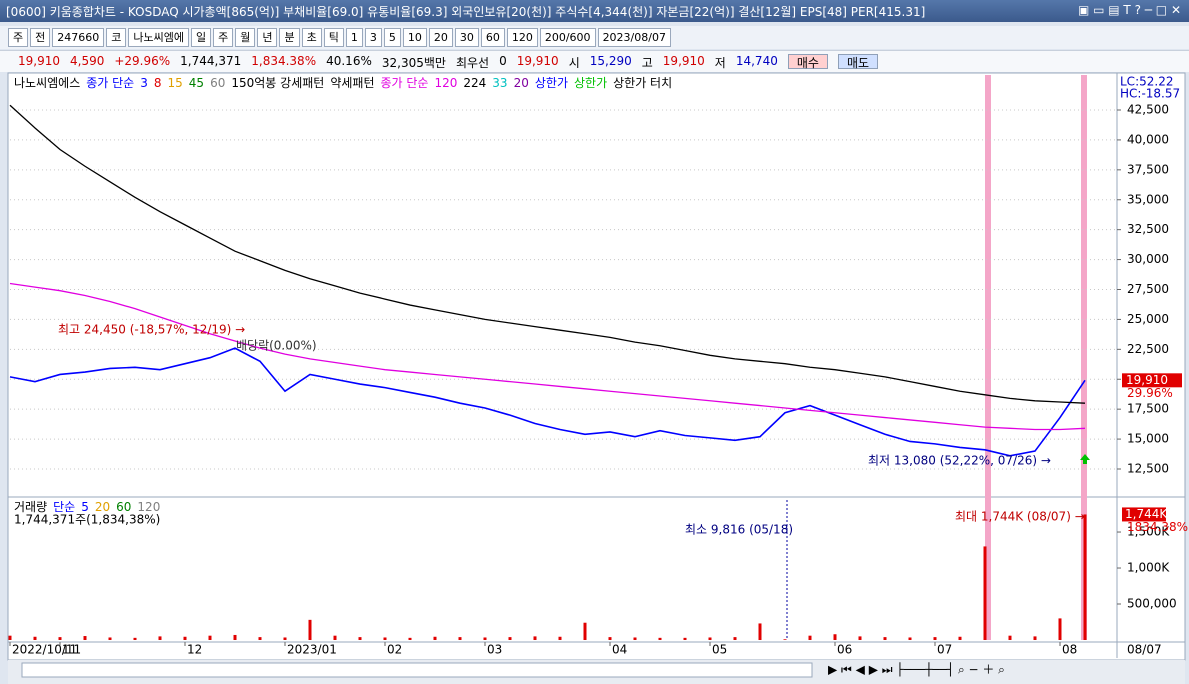 This screenshot has width=1189, height=684. Describe the element at coordinates (123, 507) in the screenshot. I see `legend-entry: 60` at that location.